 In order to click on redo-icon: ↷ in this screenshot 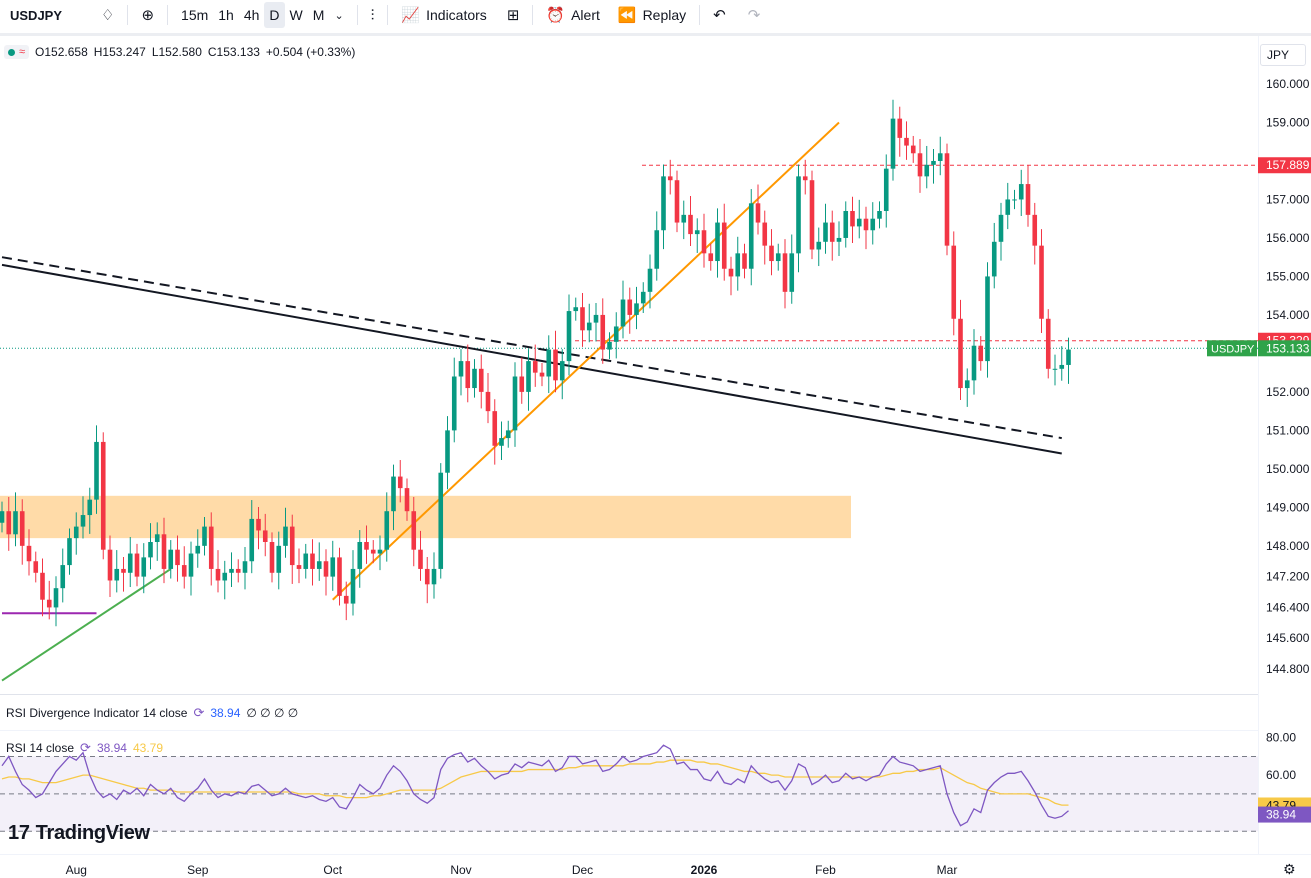, I will do `click(754, 15)`.